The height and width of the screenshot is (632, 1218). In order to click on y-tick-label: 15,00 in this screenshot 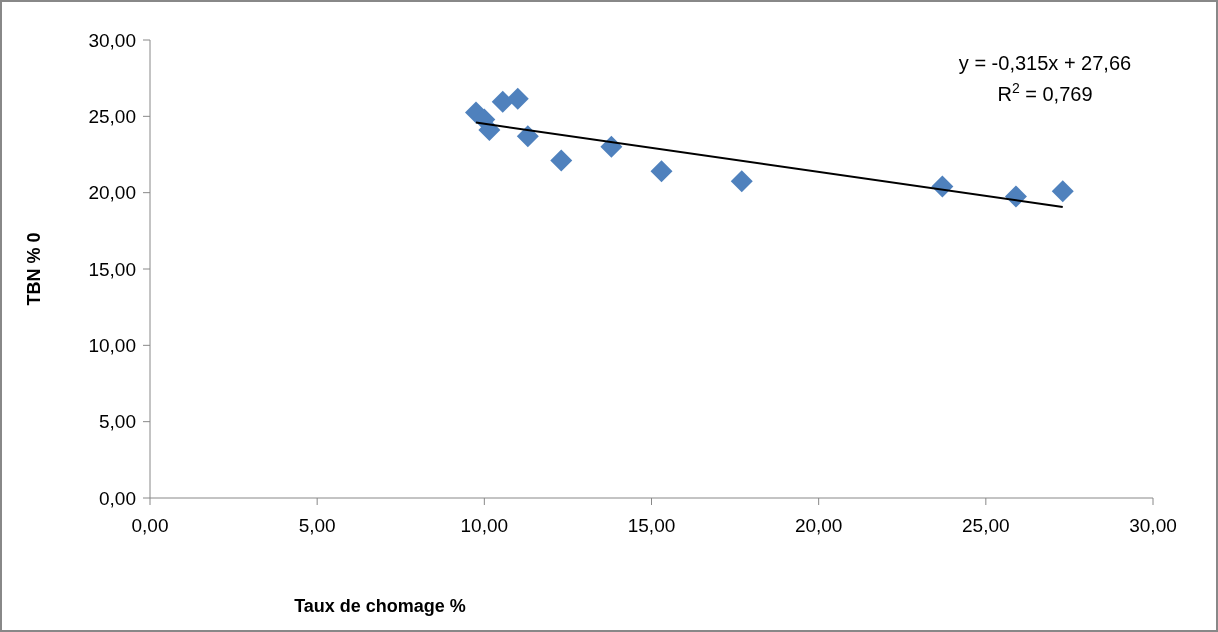, I will do `click(112, 269)`.